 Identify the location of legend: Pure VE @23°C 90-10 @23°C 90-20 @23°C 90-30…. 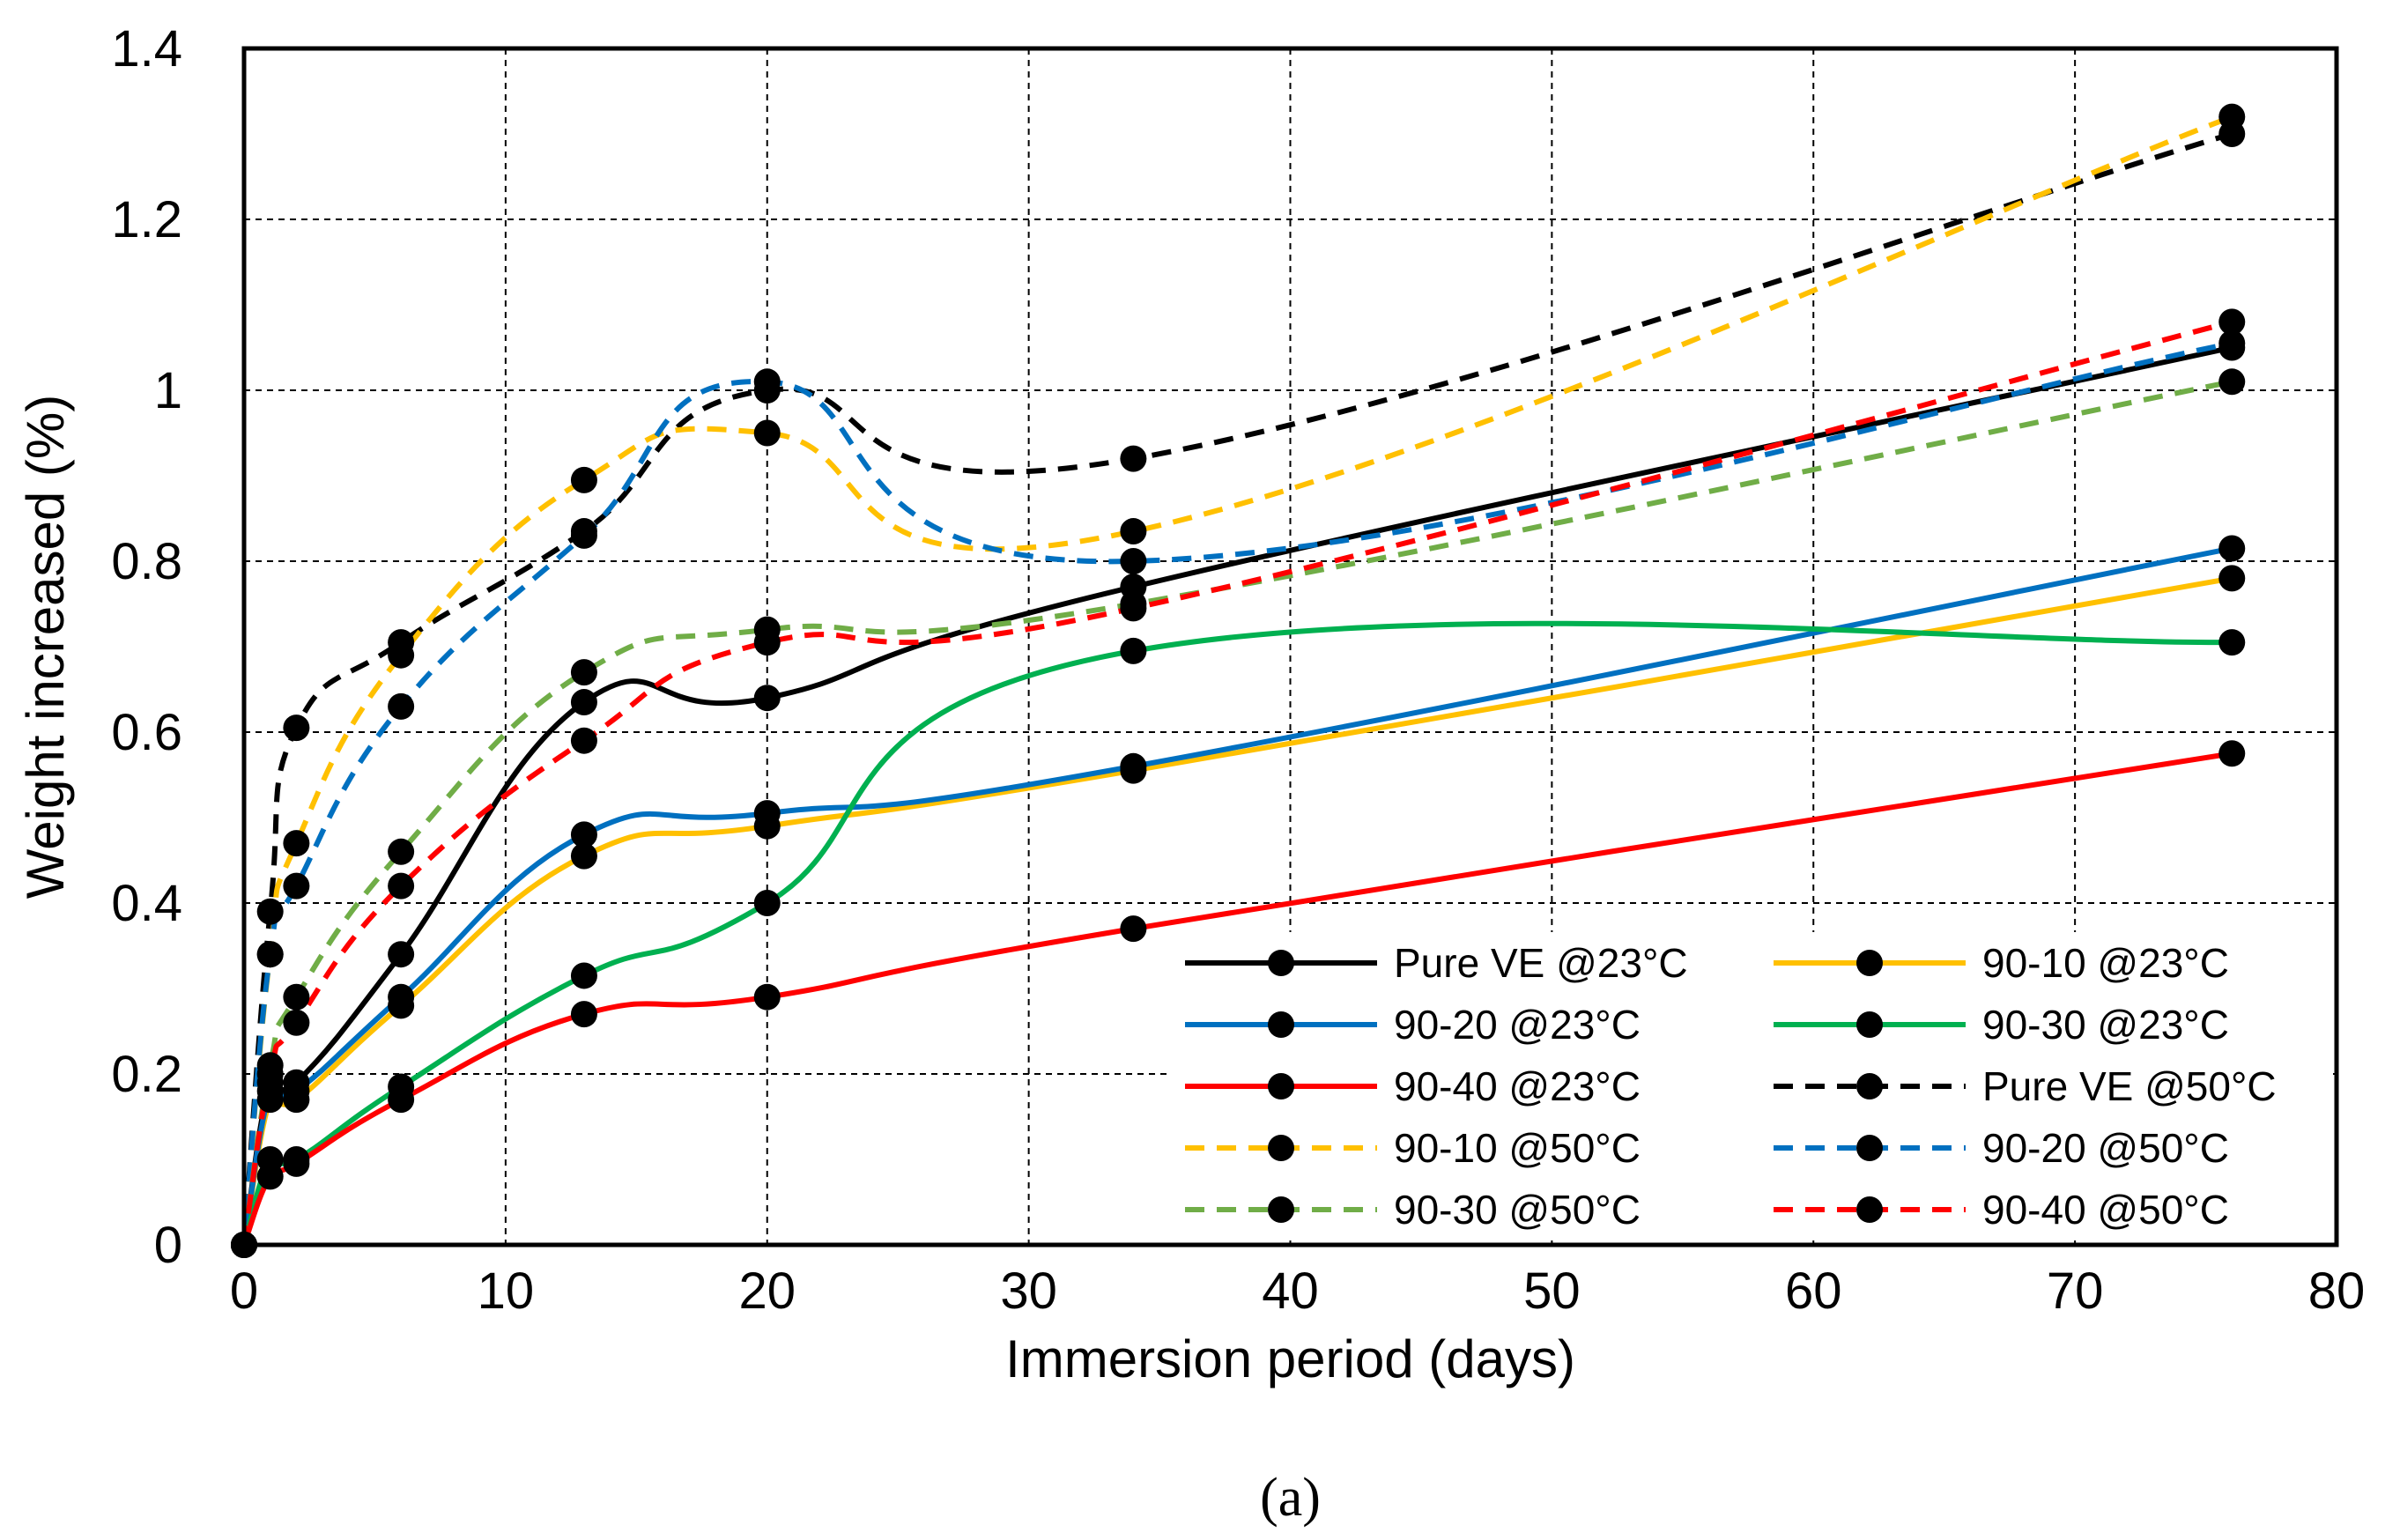
(1752, 1086).